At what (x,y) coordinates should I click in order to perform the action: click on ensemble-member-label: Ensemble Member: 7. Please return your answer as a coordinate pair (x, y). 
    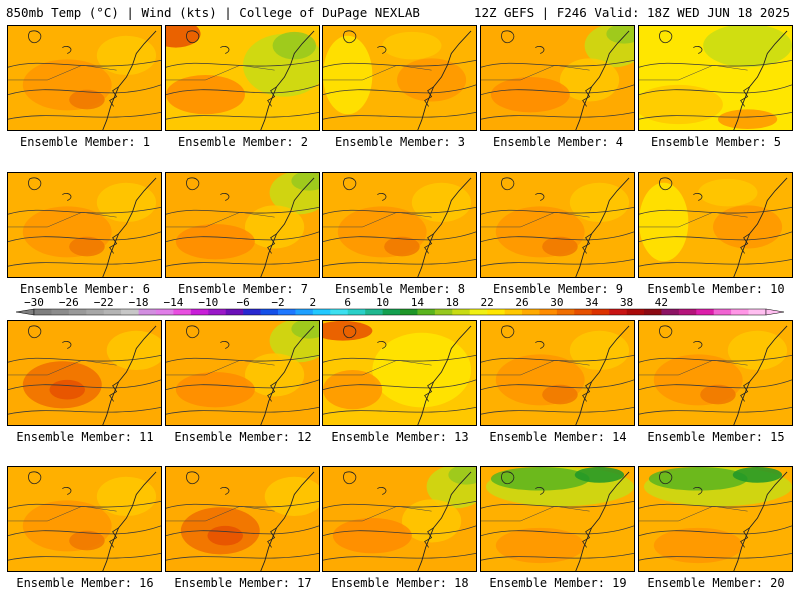
    Looking at the image, I should click on (243, 289).